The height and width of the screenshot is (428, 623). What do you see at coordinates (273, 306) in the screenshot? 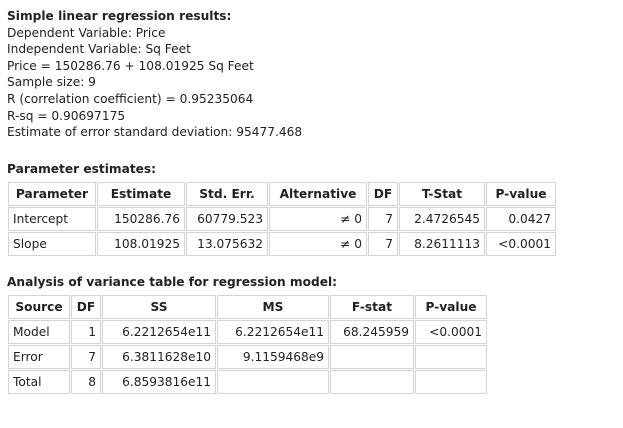
I see `header-cell: MS` at bounding box center [273, 306].